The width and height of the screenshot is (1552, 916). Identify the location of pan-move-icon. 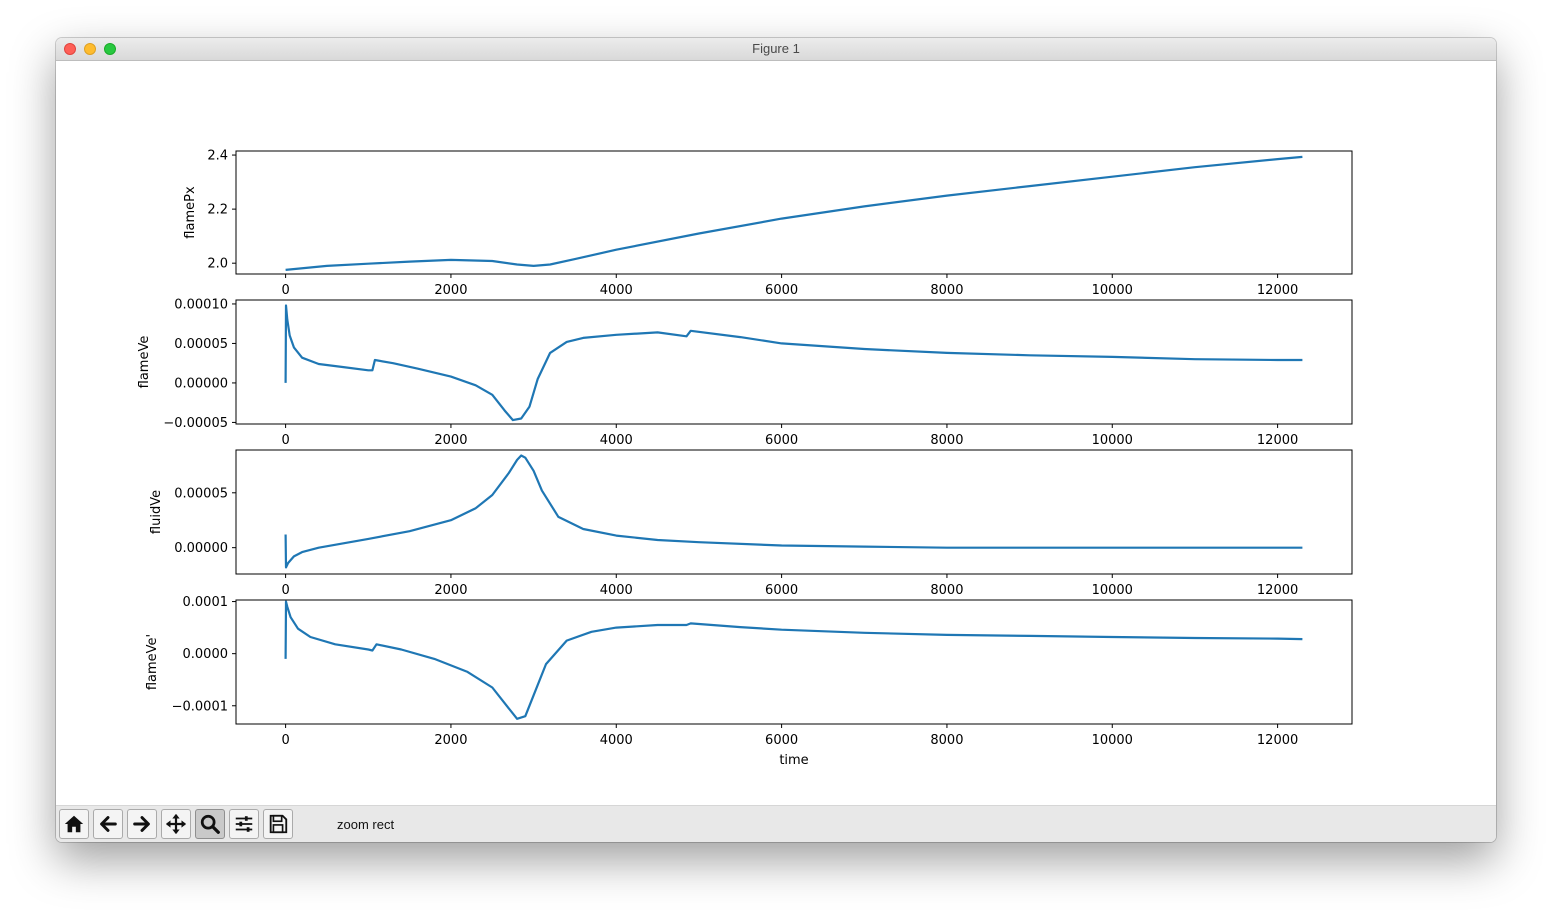
(176, 824).